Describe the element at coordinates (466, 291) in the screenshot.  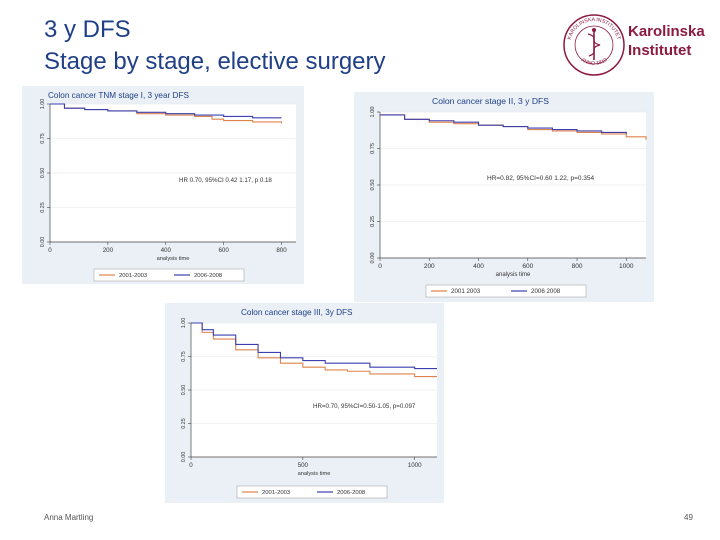
I see `chart1-legend-label: 2001 2003` at that location.